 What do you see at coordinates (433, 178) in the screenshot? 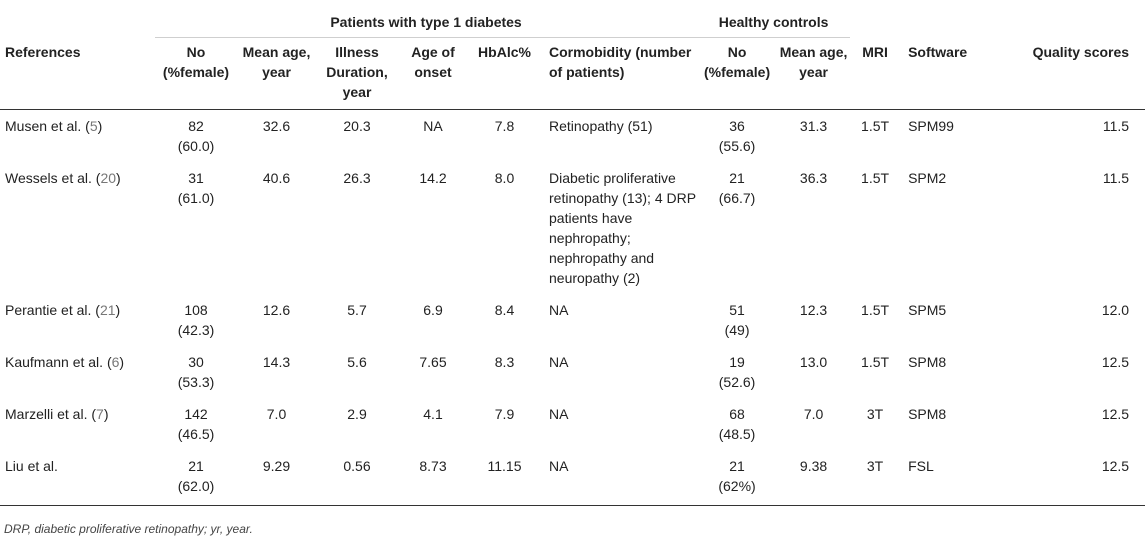
I see `table-cell: 14.2` at bounding box center [433, 178].